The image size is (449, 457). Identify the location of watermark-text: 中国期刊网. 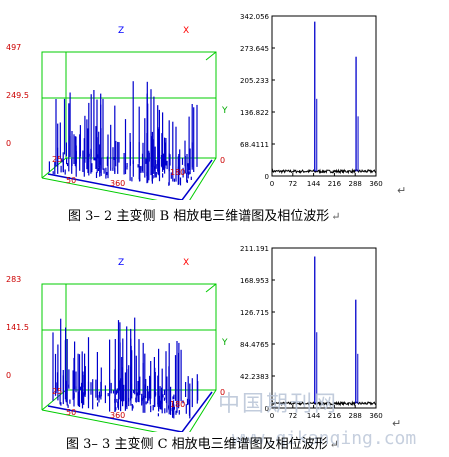
(278, 404).